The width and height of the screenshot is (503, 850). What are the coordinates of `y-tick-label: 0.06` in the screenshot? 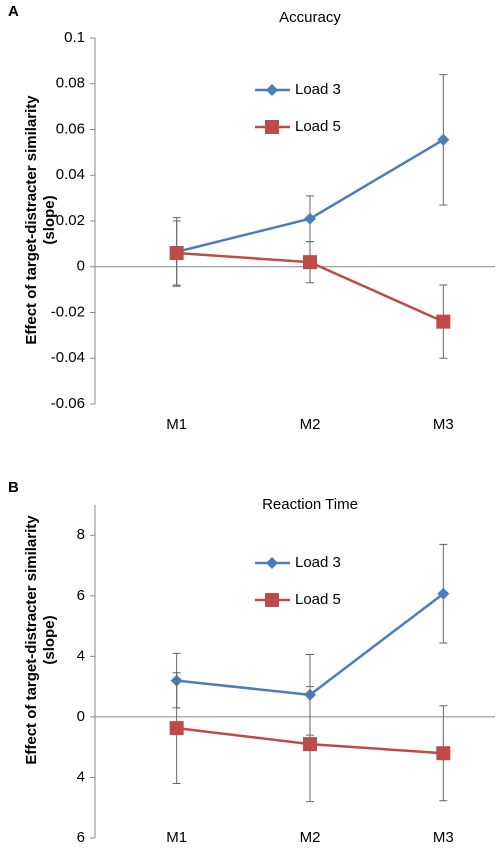 It's located at (70, 128).